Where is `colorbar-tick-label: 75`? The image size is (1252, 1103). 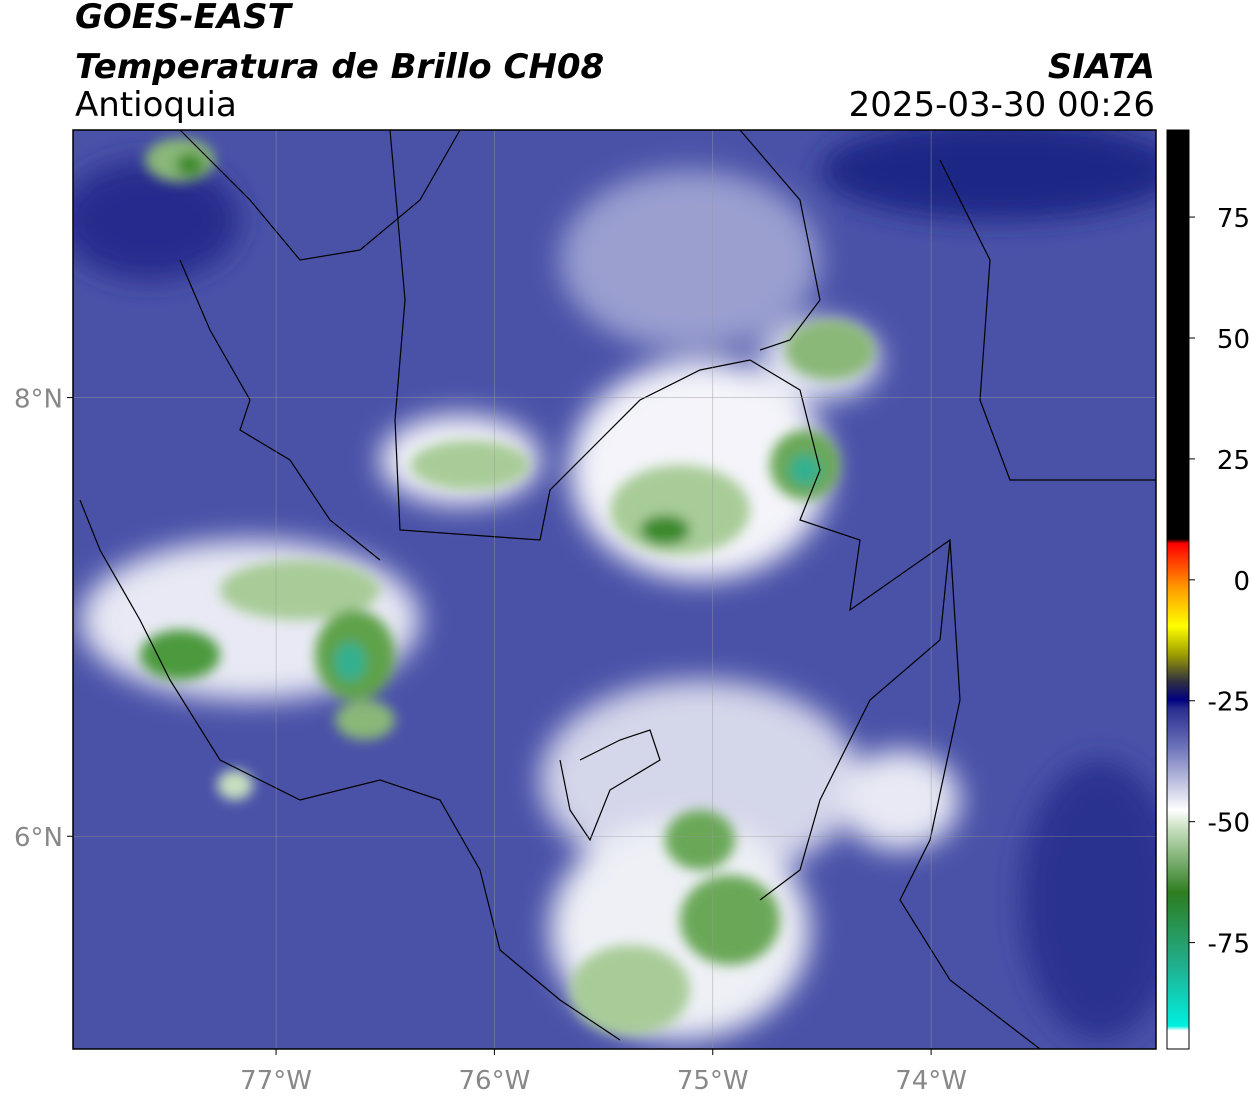 colorbar-tick-label: 75 is located at coordinates (1233, 219).